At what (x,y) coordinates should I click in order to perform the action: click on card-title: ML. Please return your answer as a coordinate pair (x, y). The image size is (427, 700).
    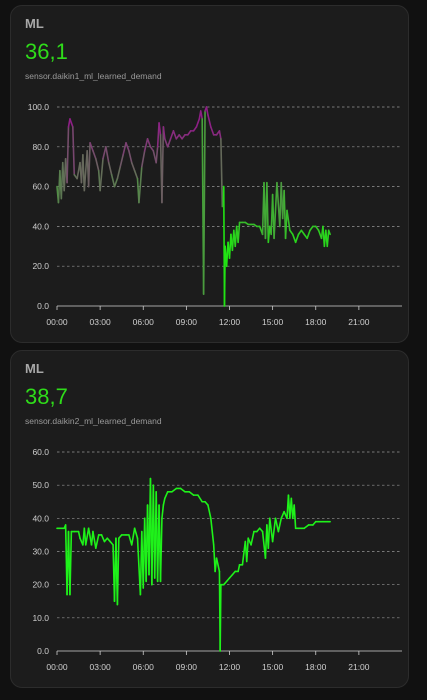
    Looking at the image, I should click on (34, 368).